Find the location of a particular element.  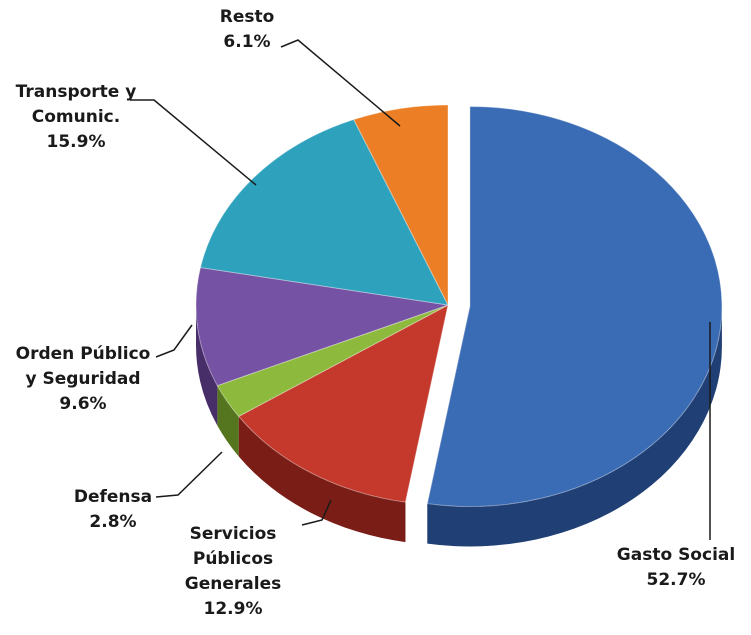

slice-label-0: Gasto Social 52.7% is located at coordinates (676, 568).